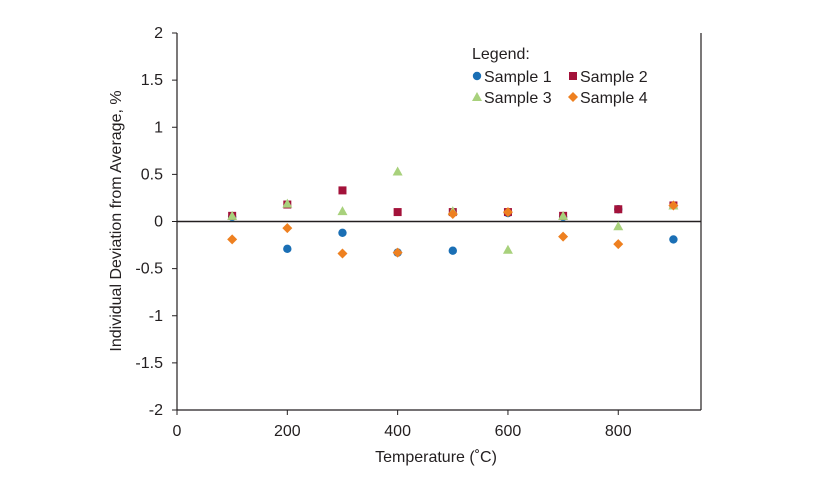 The height and width of the screenshot is (498, 830). Describe the element at coordinates (614, 77) in the screenshot. I see `legend-label: Sample 2` at that location.